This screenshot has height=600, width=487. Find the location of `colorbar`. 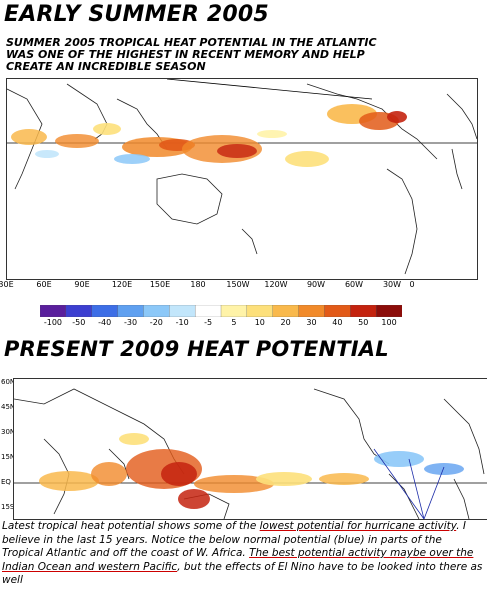

colorbar is located at coordinates (221, 311).